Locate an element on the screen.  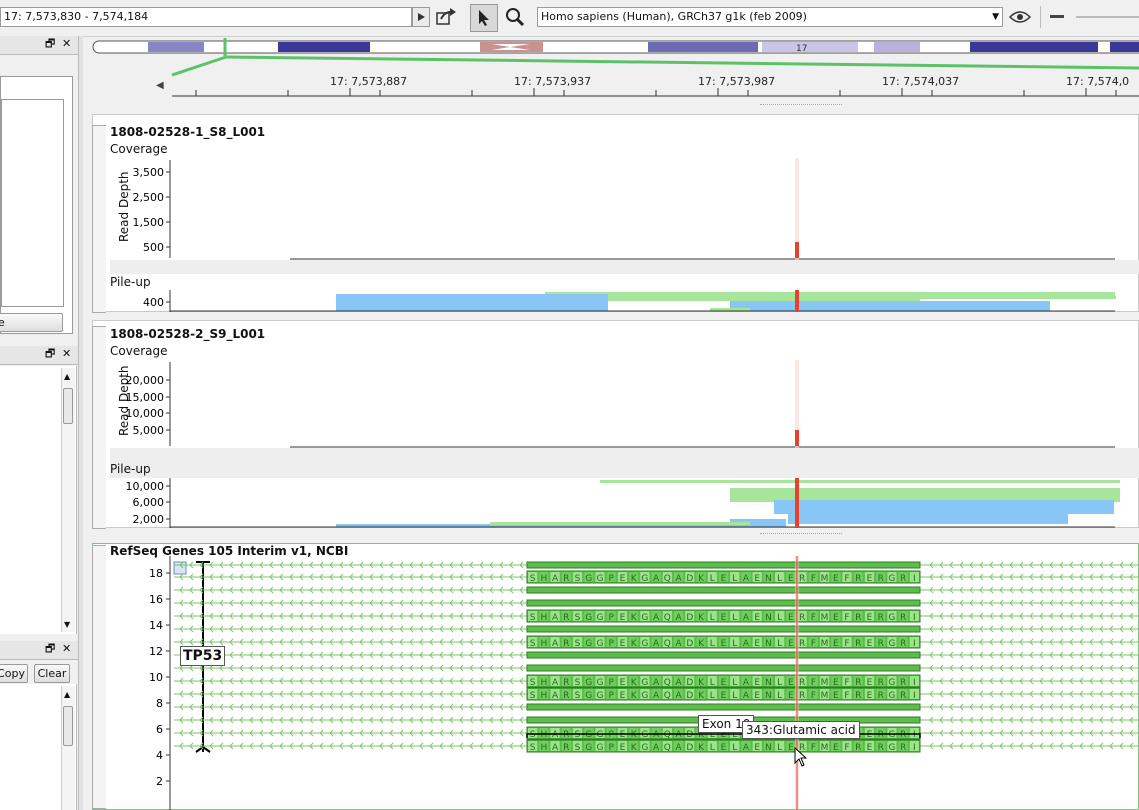
pointer-tool-button is located at coordinates (484, 18).